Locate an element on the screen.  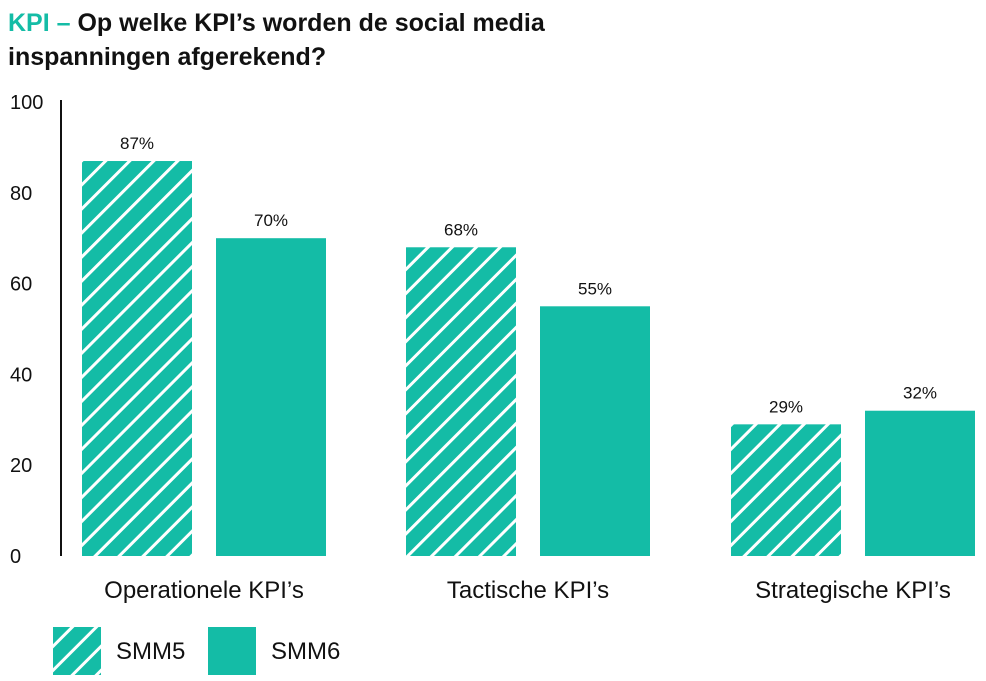
data-label: 32% is located at coordinates (920, 393).